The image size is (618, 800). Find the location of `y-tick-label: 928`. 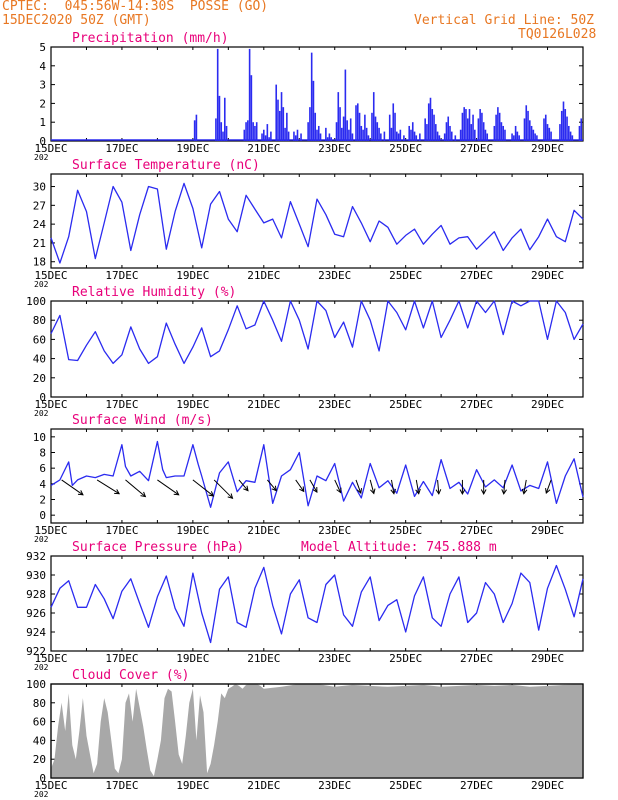

y-tick-label: 928 is located at coordinates (36, 594).